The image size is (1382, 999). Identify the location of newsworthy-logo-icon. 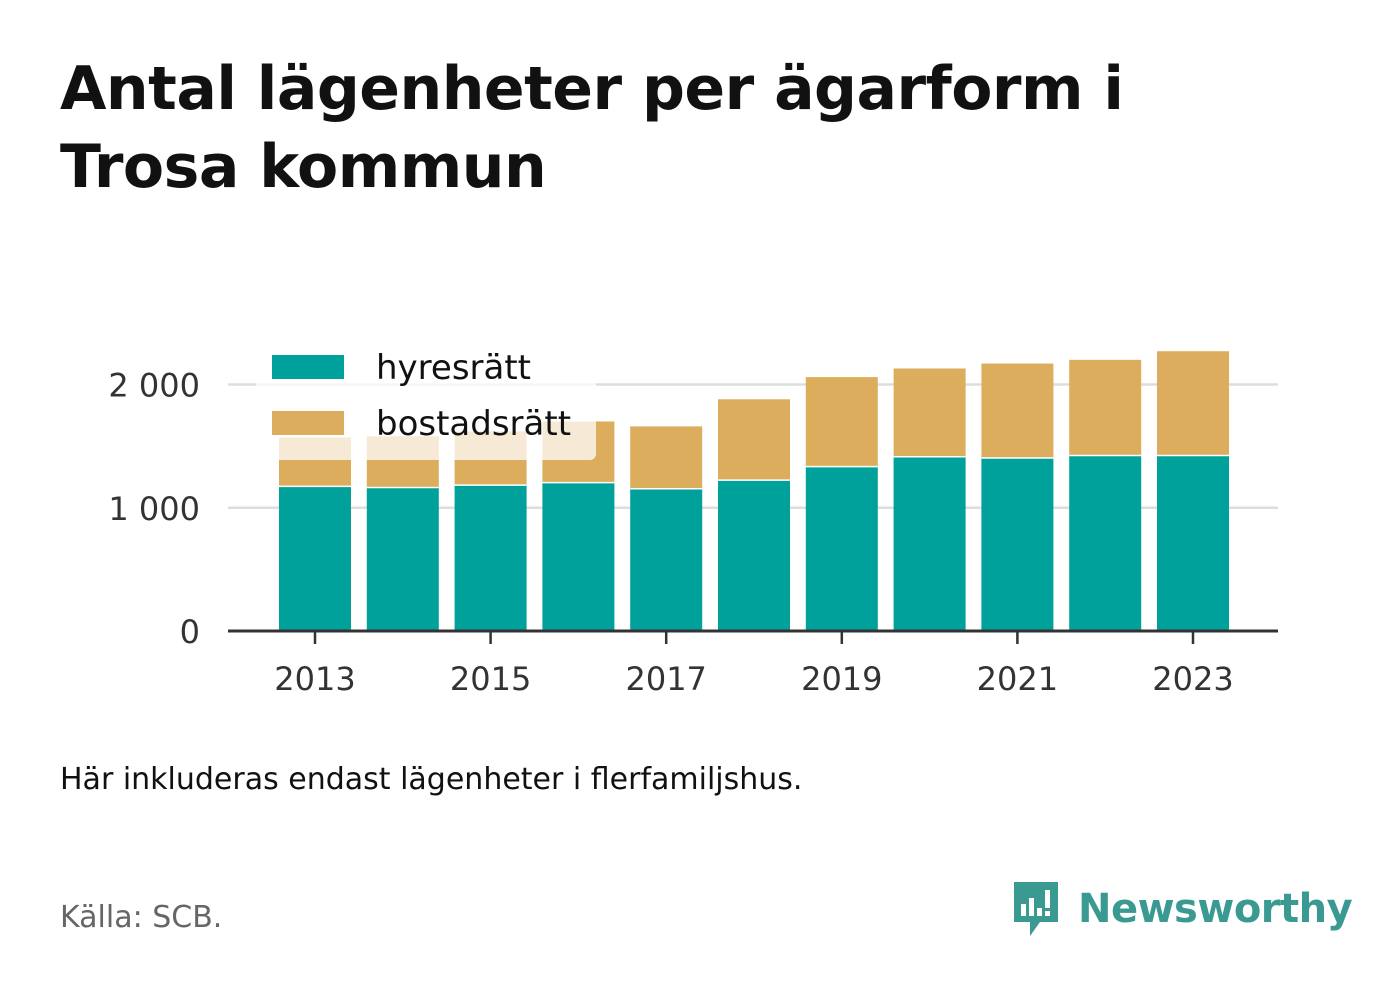
(1036, 909).